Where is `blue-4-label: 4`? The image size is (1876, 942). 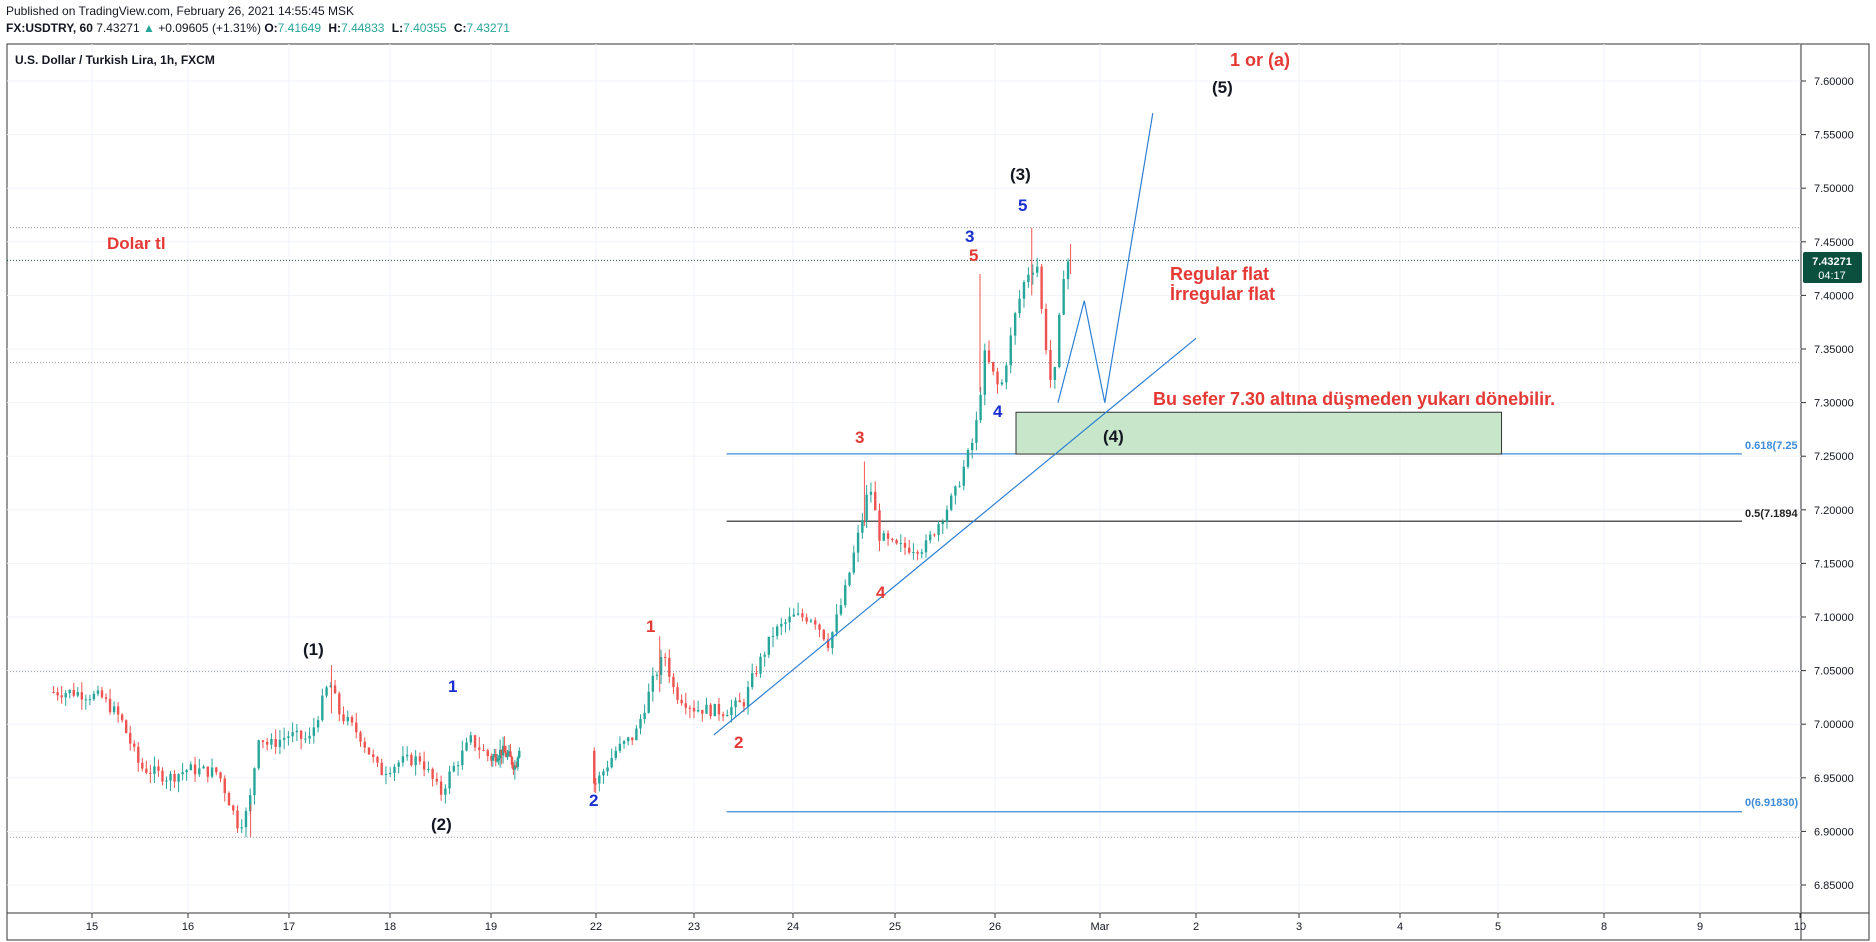 blue-4-label: 4 is located at coordinates (998, 411).